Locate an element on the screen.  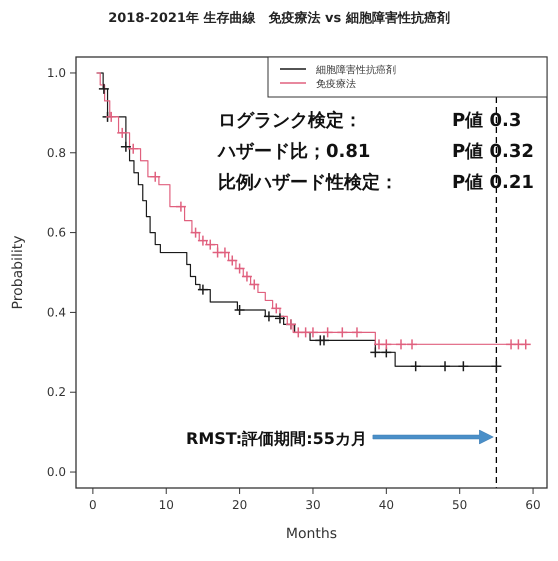
x-tick-label: 0 is located at coordinates (93, 505).